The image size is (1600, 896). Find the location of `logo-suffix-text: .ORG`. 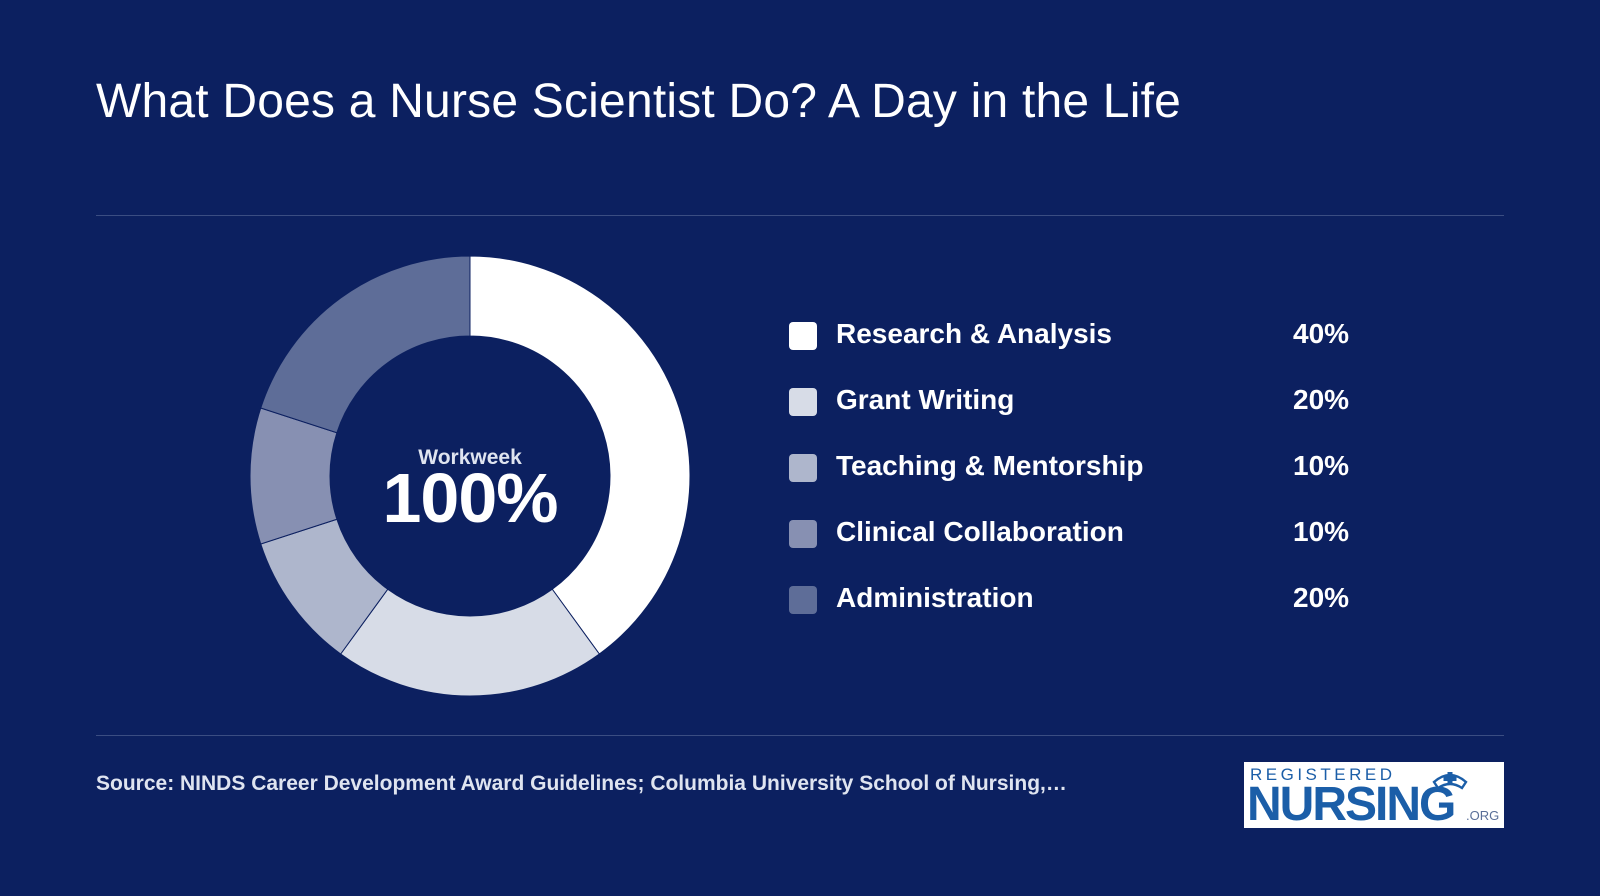

logo-suffix-text: .ORG is located at coordinates (1483, 815).